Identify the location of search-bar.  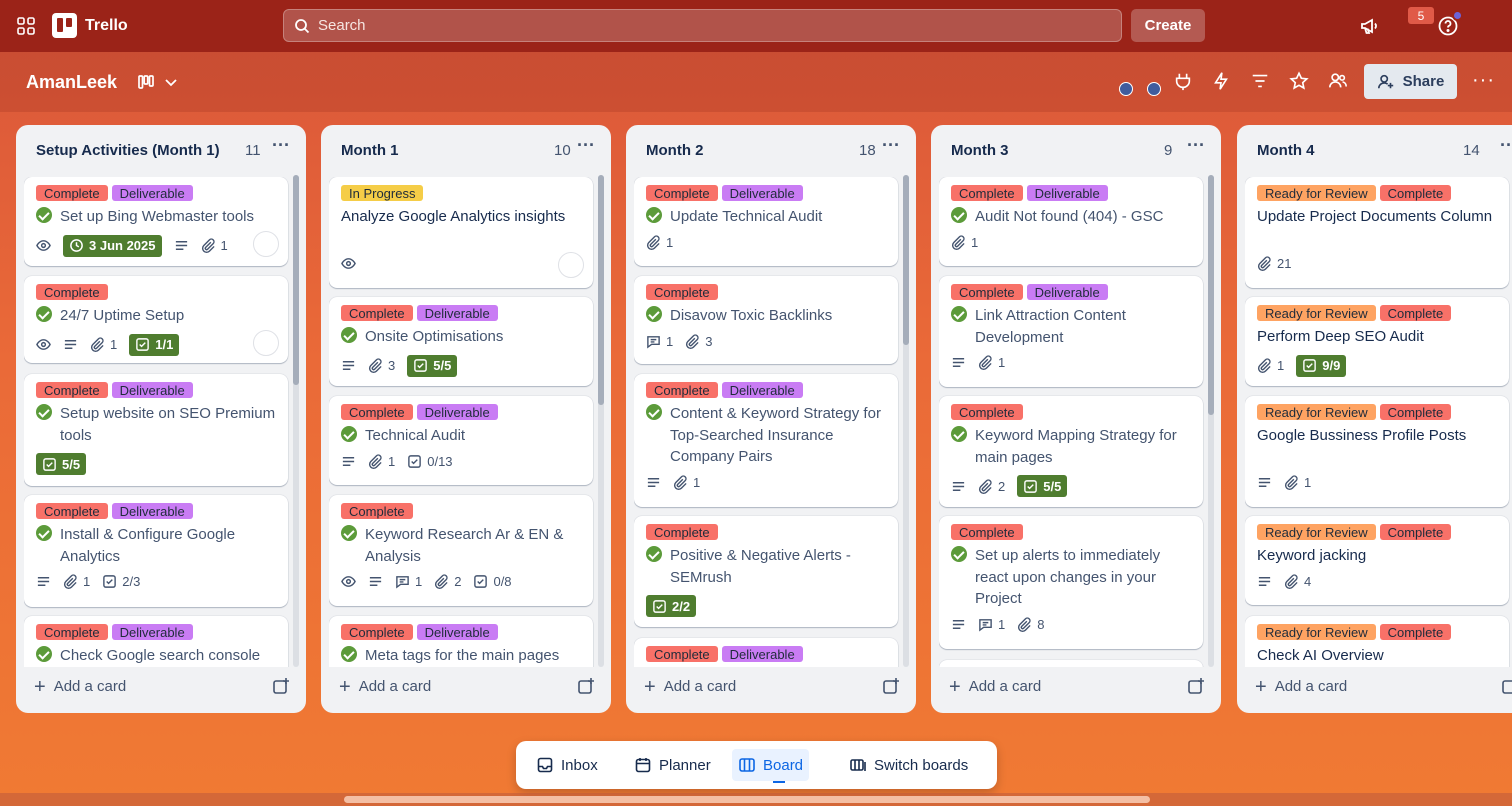
(702, 25).